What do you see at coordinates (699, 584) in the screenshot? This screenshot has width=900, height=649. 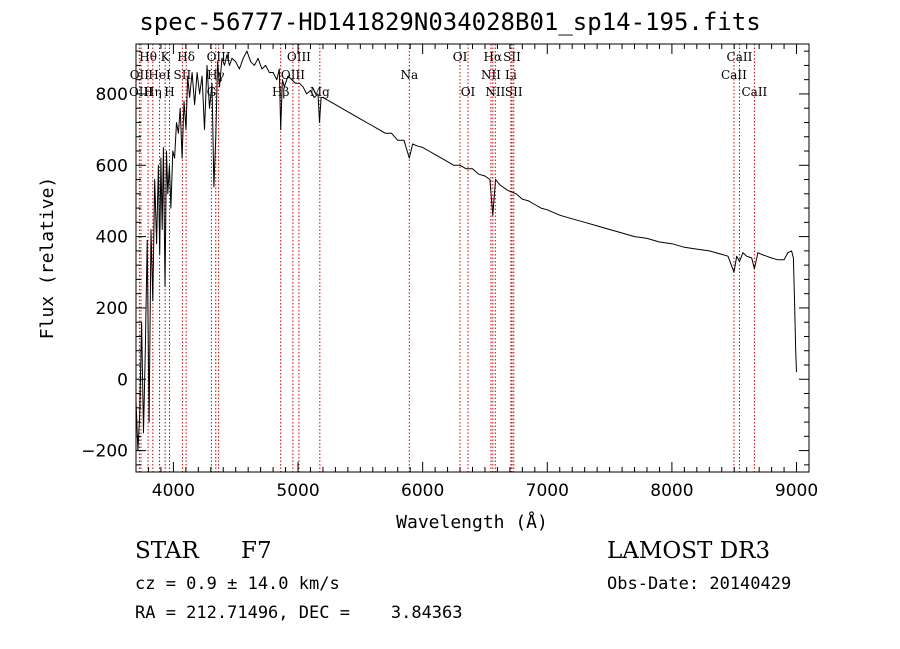 I see `observation-date: Obs-Date: 20140429` at bounding box center [699, 584].